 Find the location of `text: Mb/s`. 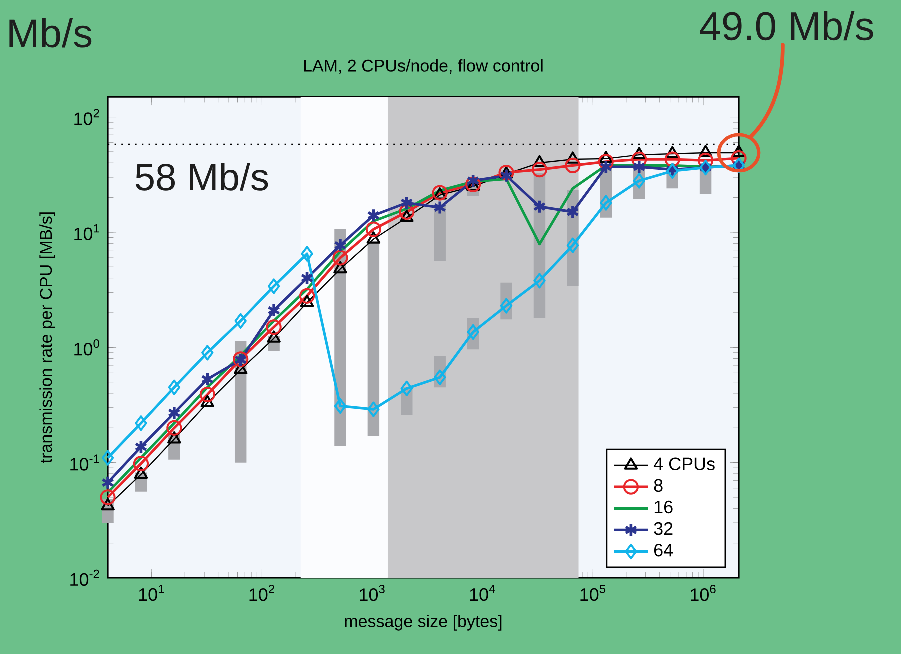

text: Mb/s is located at coordinates (51, 33).